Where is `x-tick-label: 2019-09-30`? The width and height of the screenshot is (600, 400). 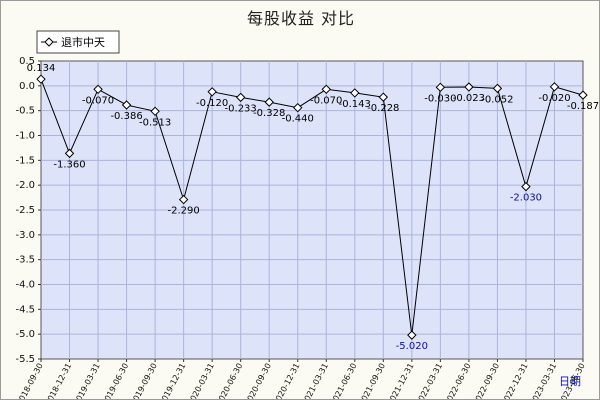
x-tick-label: 2019-09-30 is located at coordinates (144, 380).